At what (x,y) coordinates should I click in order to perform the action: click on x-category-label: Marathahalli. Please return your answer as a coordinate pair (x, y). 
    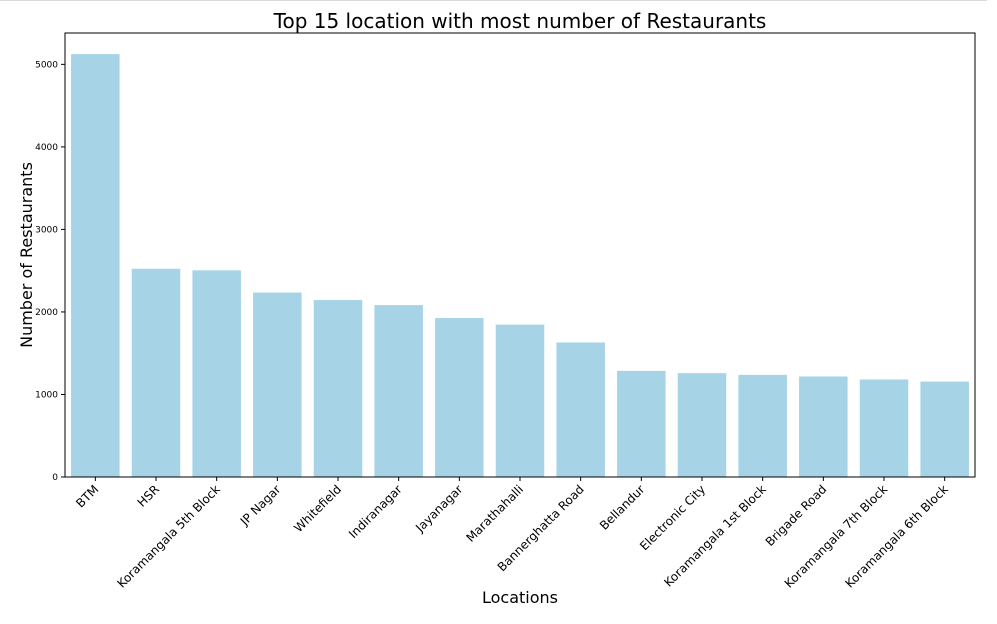
    Looking at the image, I should click on (494, 513).